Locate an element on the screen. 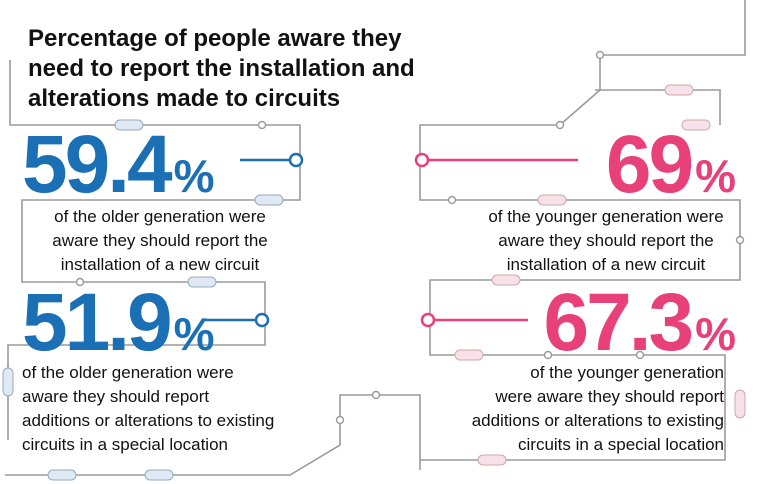 Image resolution: width=764 pixels, height=484 pixels. stat-value: 69% is located at coordinates (671, 164).